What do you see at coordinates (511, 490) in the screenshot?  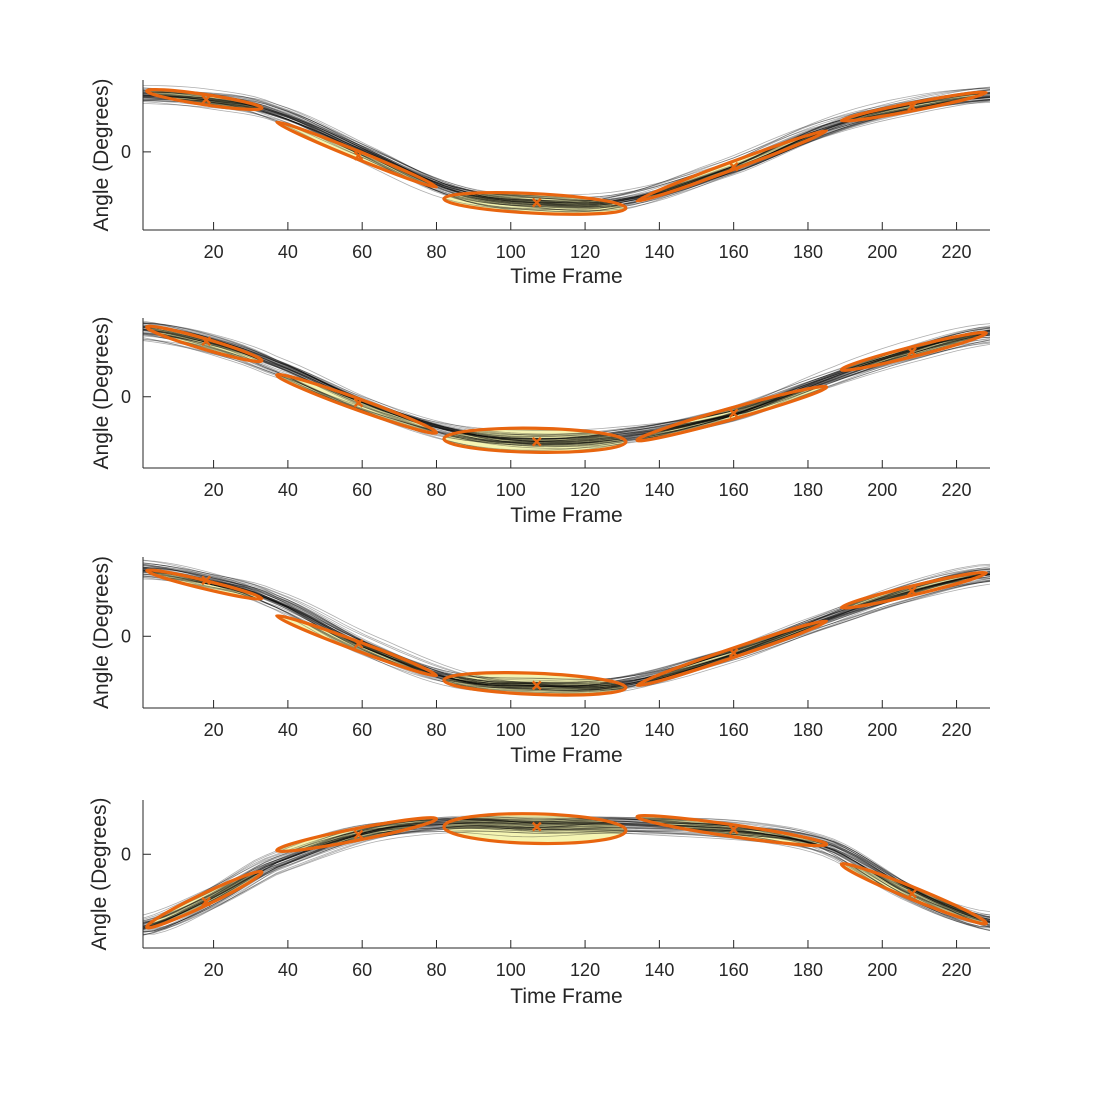 I see `x-tick-label: 100` at bounding box center [511, 490].